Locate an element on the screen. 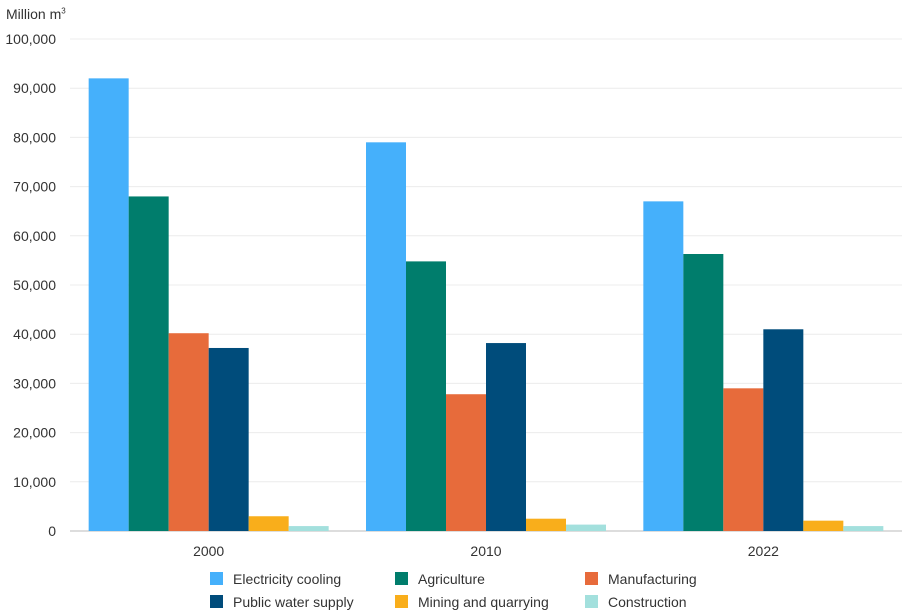 The width and height of the screenshot is (902, 613). bar-mining-and-quarrying-2010 is located at coordinates (546, 524).